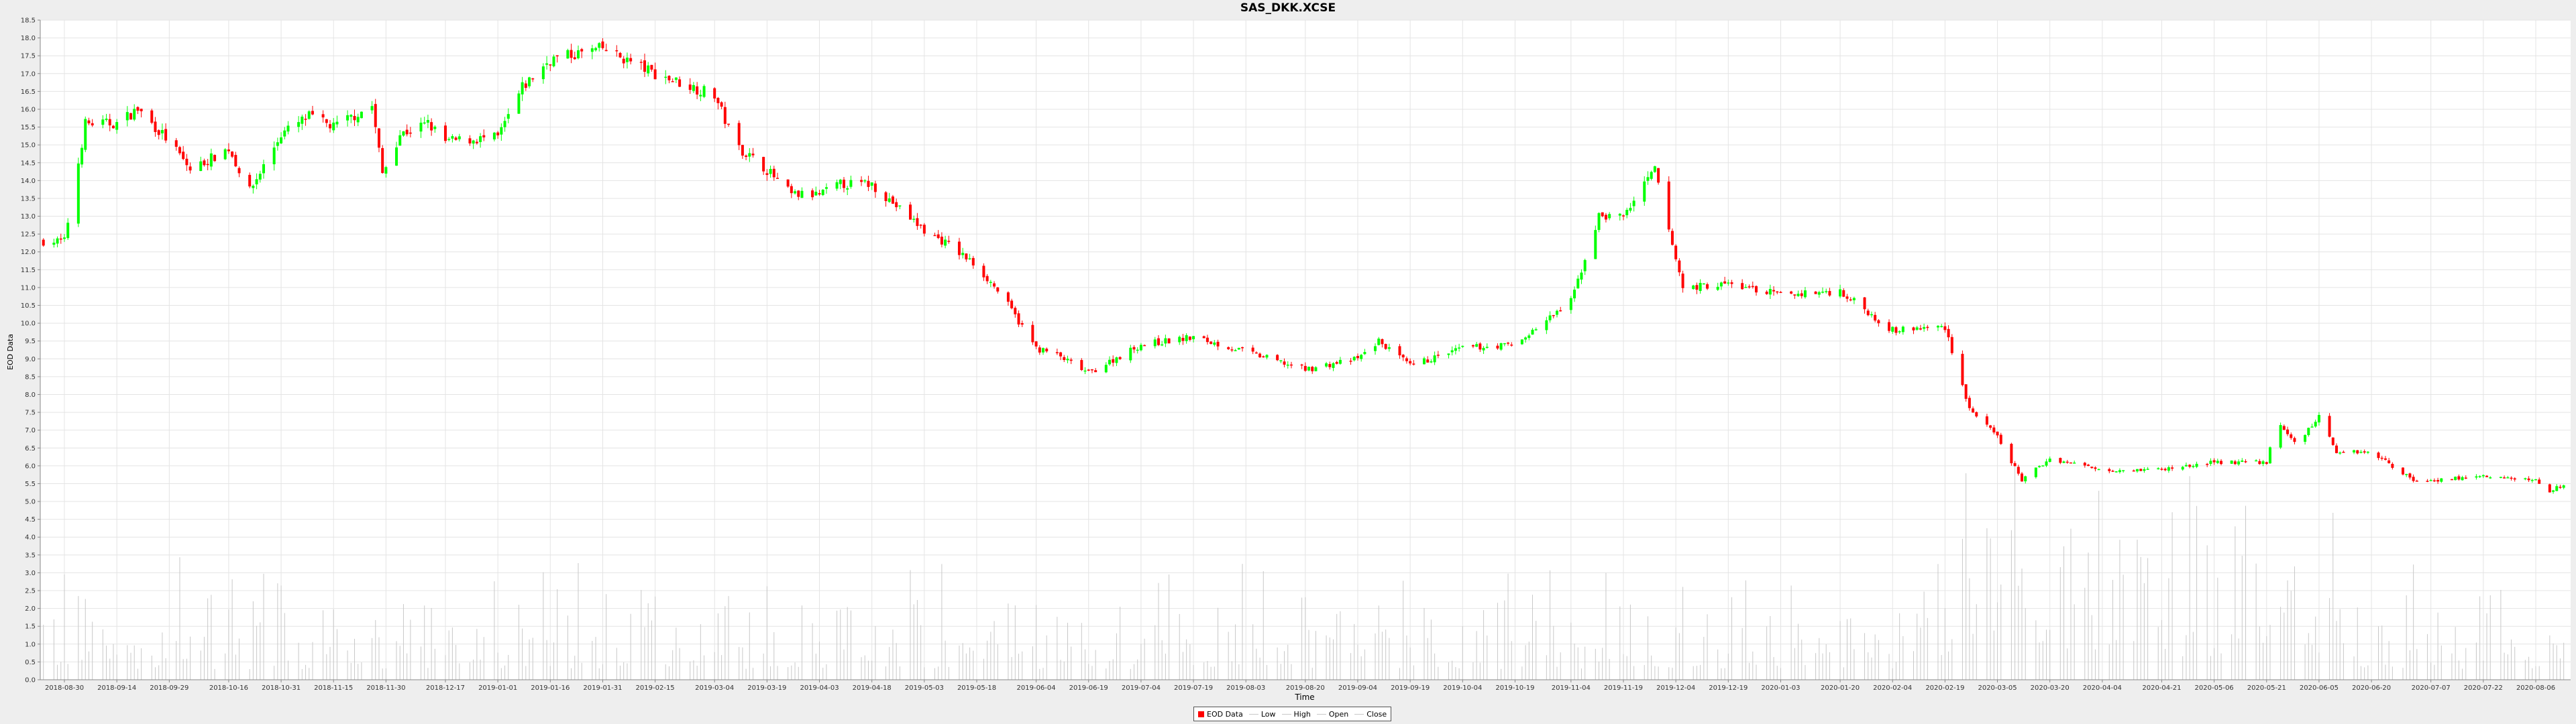 The image size is (2576, 724). Describe the element at coordinates (1892, 688) in the screenshot. I see `x-tick-label: 2020-02-04` at that location.